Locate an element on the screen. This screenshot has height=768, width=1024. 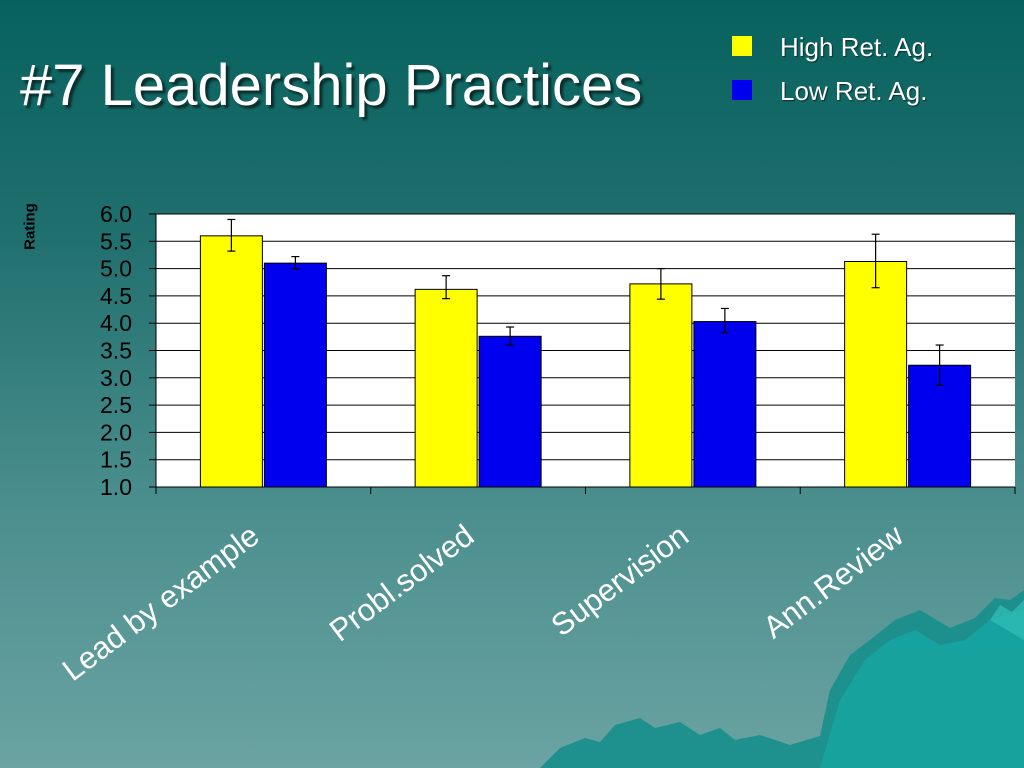
y-tick-label: 6.0 is located at coordinates (116, 214).